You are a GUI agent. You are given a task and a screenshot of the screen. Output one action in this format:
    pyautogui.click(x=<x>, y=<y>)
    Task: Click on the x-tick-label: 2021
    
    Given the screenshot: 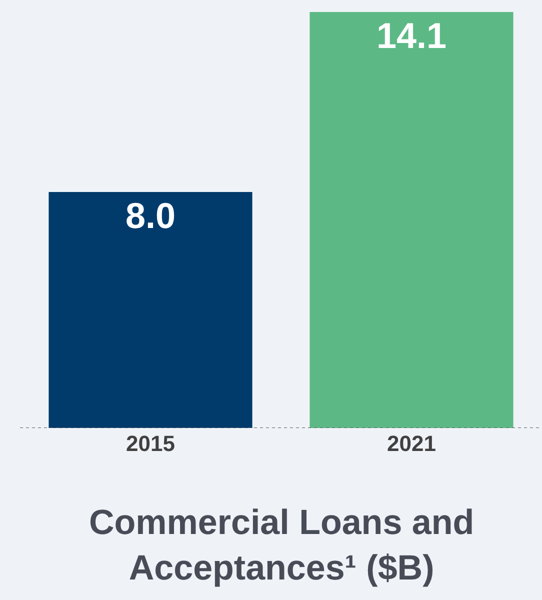 What is the action you would take?
    pyautogui.click(x=411, y=443)
    